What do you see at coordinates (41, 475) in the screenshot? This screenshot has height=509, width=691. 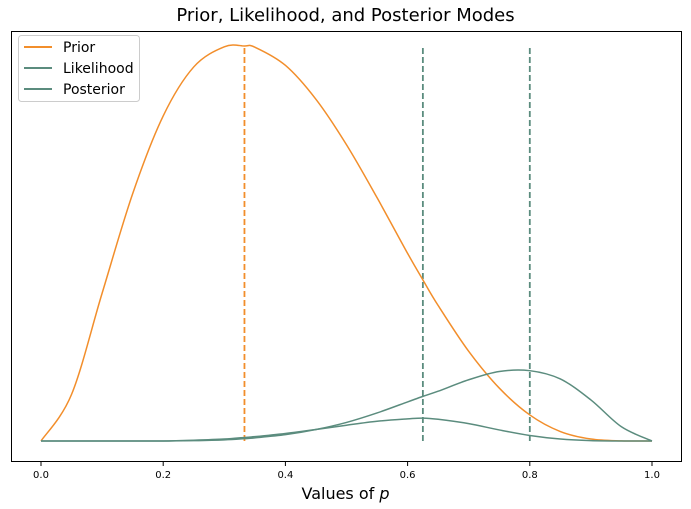 I see `x-tick-label: 0.0` at bounding box center [41, 475].